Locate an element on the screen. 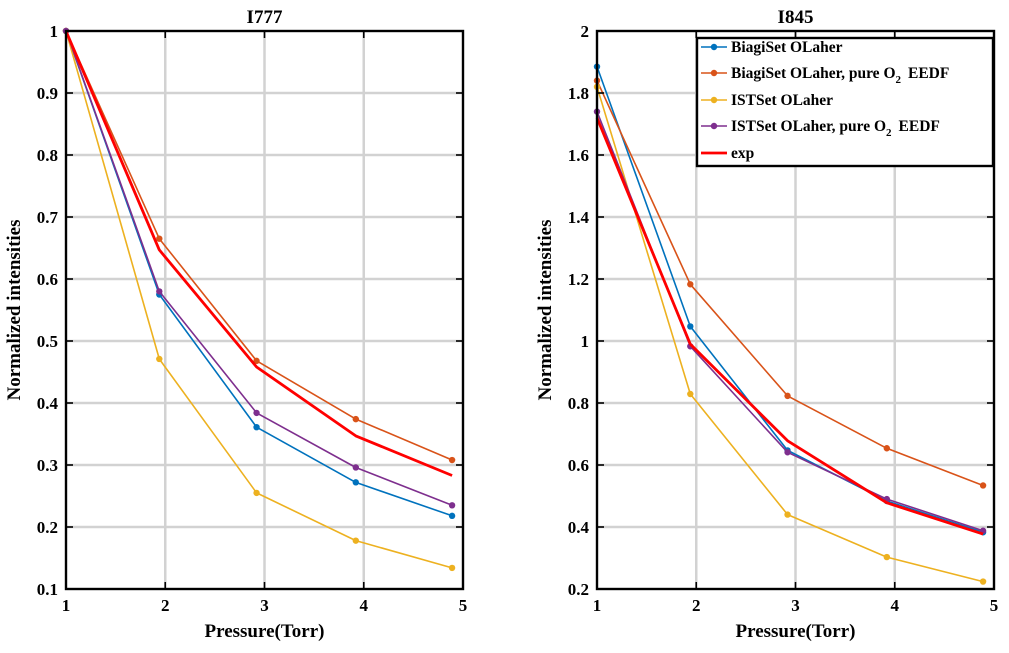 The height and width of the screenshot is (653, 1009). chart2-ytick-label: 0.2 is located at coordinates (578, 589).